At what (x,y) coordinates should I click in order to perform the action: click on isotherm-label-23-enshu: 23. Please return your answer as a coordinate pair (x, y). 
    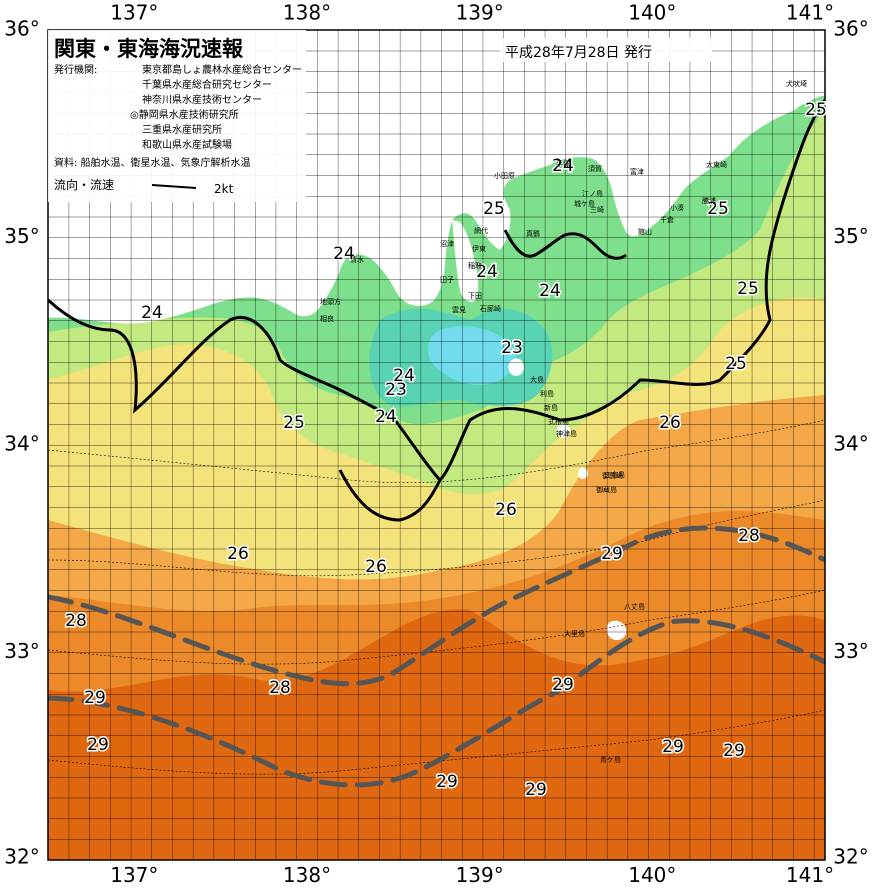
    Looking at the image, I should click on (396, 390).